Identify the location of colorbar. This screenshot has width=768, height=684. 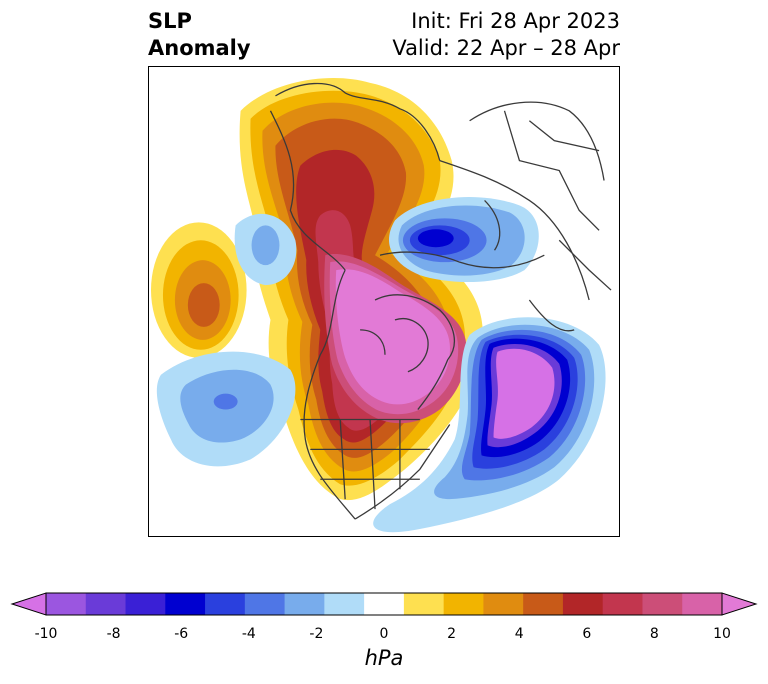
(384, 604).